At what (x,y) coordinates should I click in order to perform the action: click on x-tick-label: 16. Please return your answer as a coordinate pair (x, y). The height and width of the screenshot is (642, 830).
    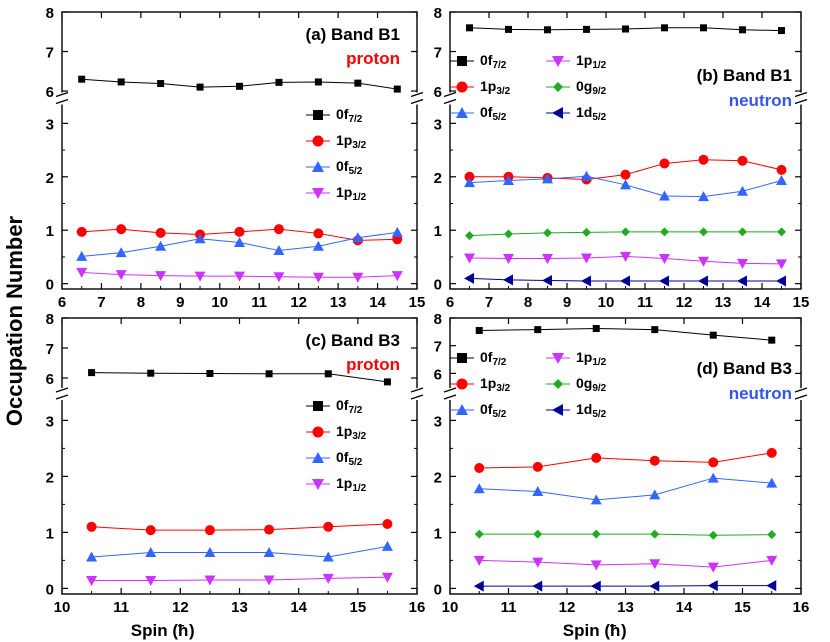
    Looking at the image, I should click on (801, 607).